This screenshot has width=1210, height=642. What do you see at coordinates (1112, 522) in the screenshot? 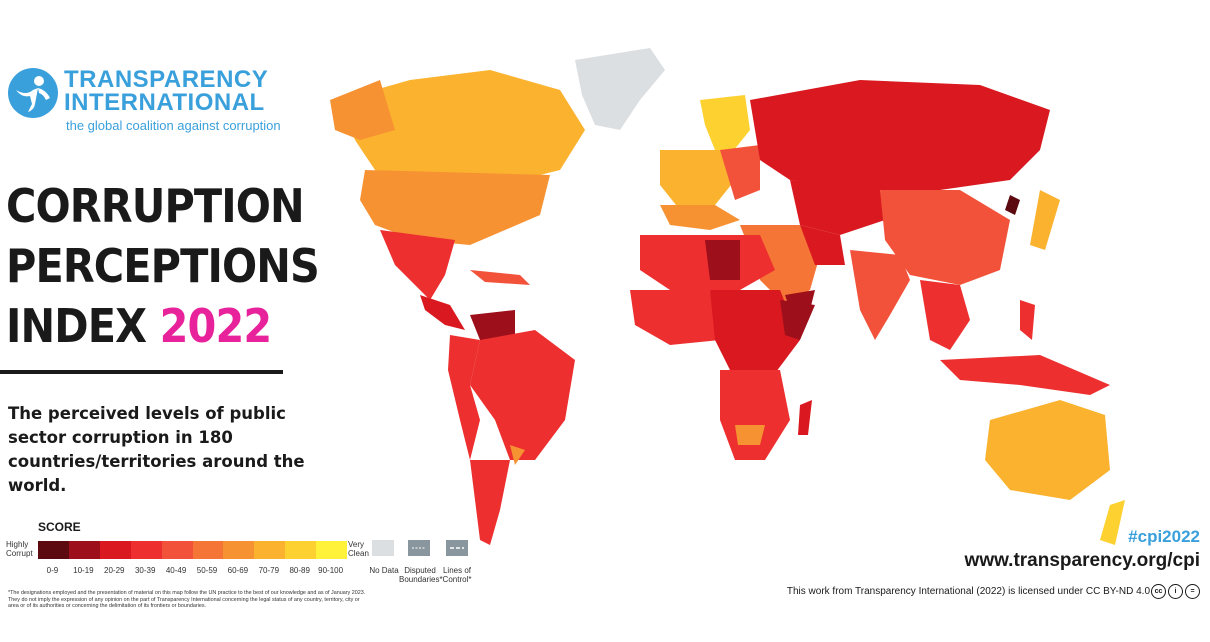
I see `region-new-zealand` at bounding box center [1112, 522].